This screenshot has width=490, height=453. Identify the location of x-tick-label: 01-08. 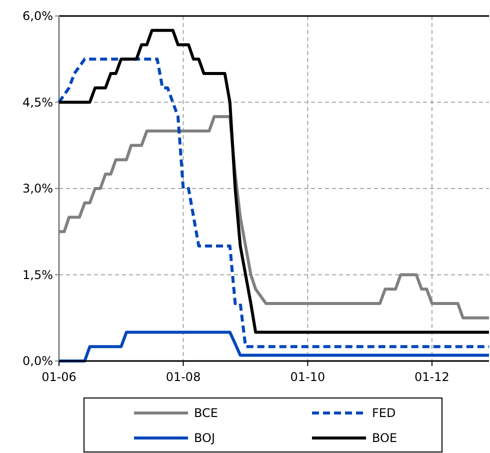
(183, 377).